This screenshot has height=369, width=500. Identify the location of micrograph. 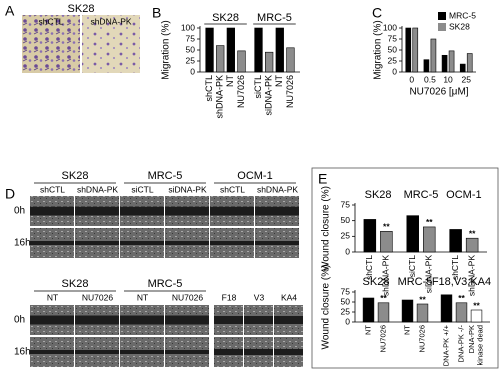
(111, 44).